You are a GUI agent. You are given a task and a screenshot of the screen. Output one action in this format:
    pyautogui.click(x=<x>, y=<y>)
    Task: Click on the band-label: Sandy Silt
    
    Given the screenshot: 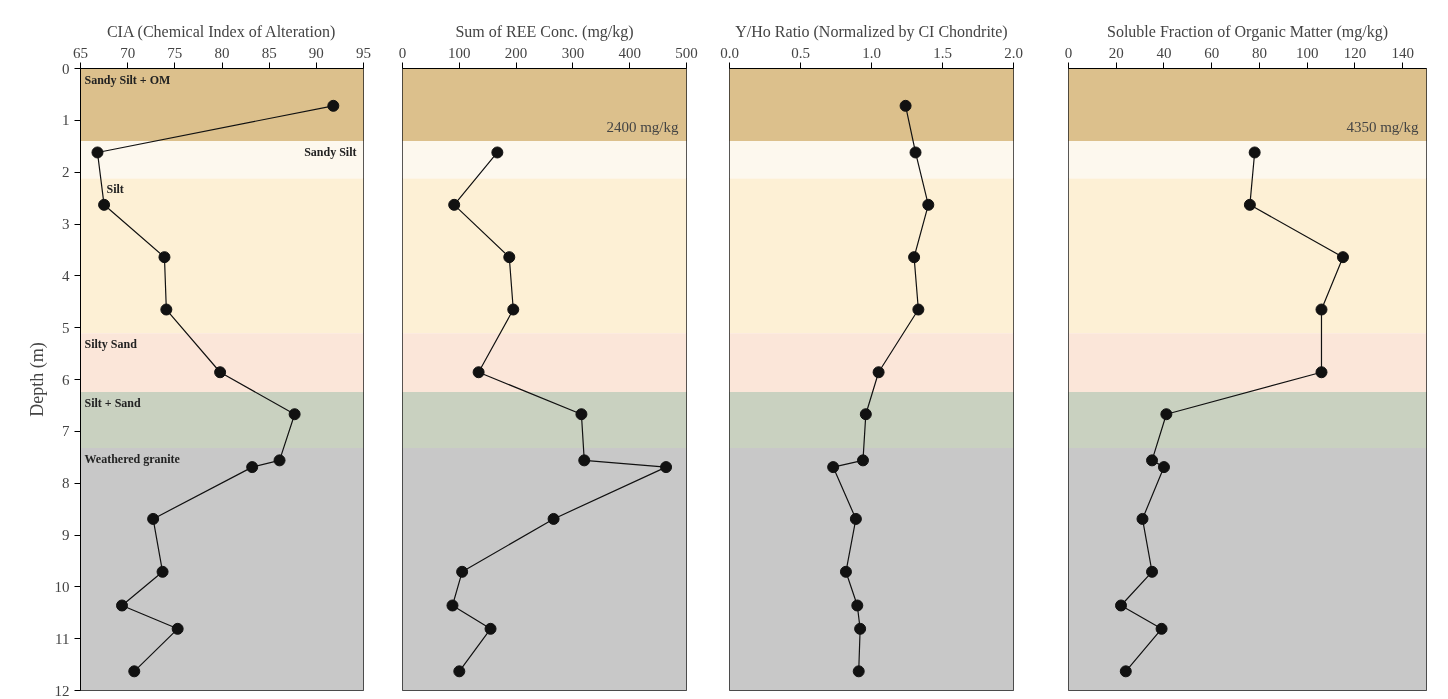 What is the action you would take?
    pyautogui.click(x=330, y=152)
    